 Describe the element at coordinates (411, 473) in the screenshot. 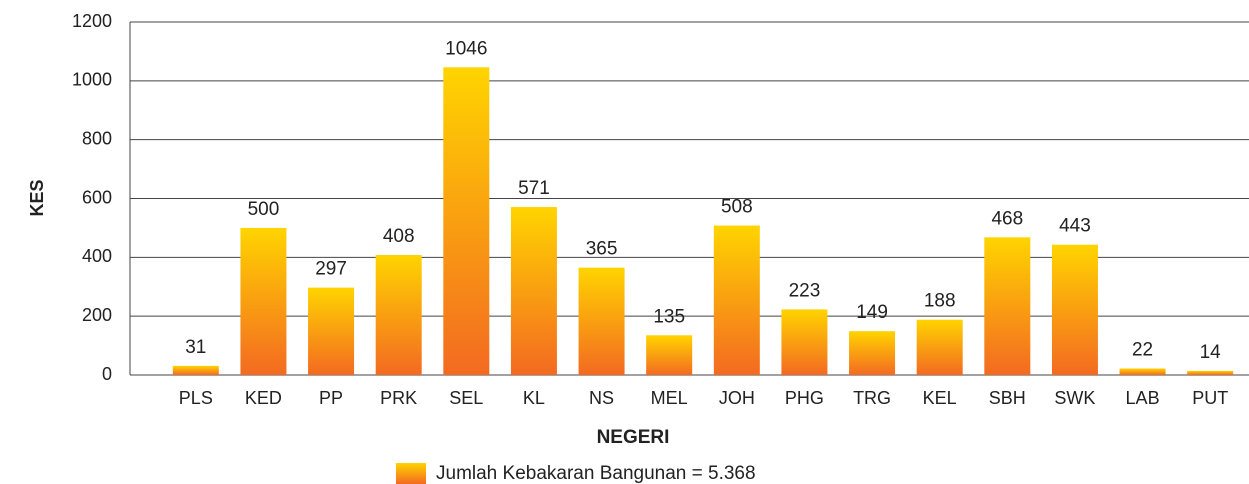

I see `legend-swatch` at that location.